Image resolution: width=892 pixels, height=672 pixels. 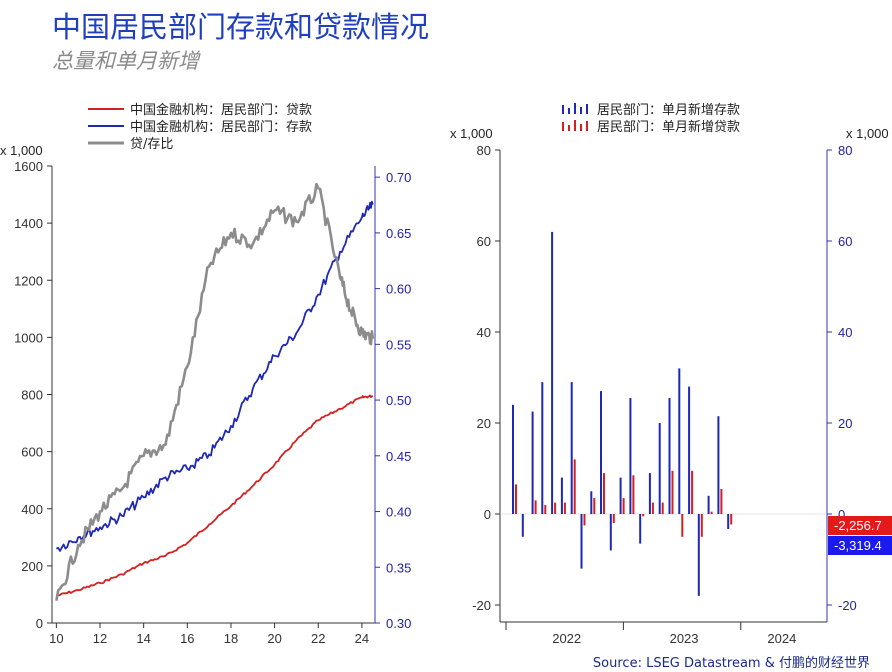 I want to click on x-tick-label: 20, so click(x=274, y=638).